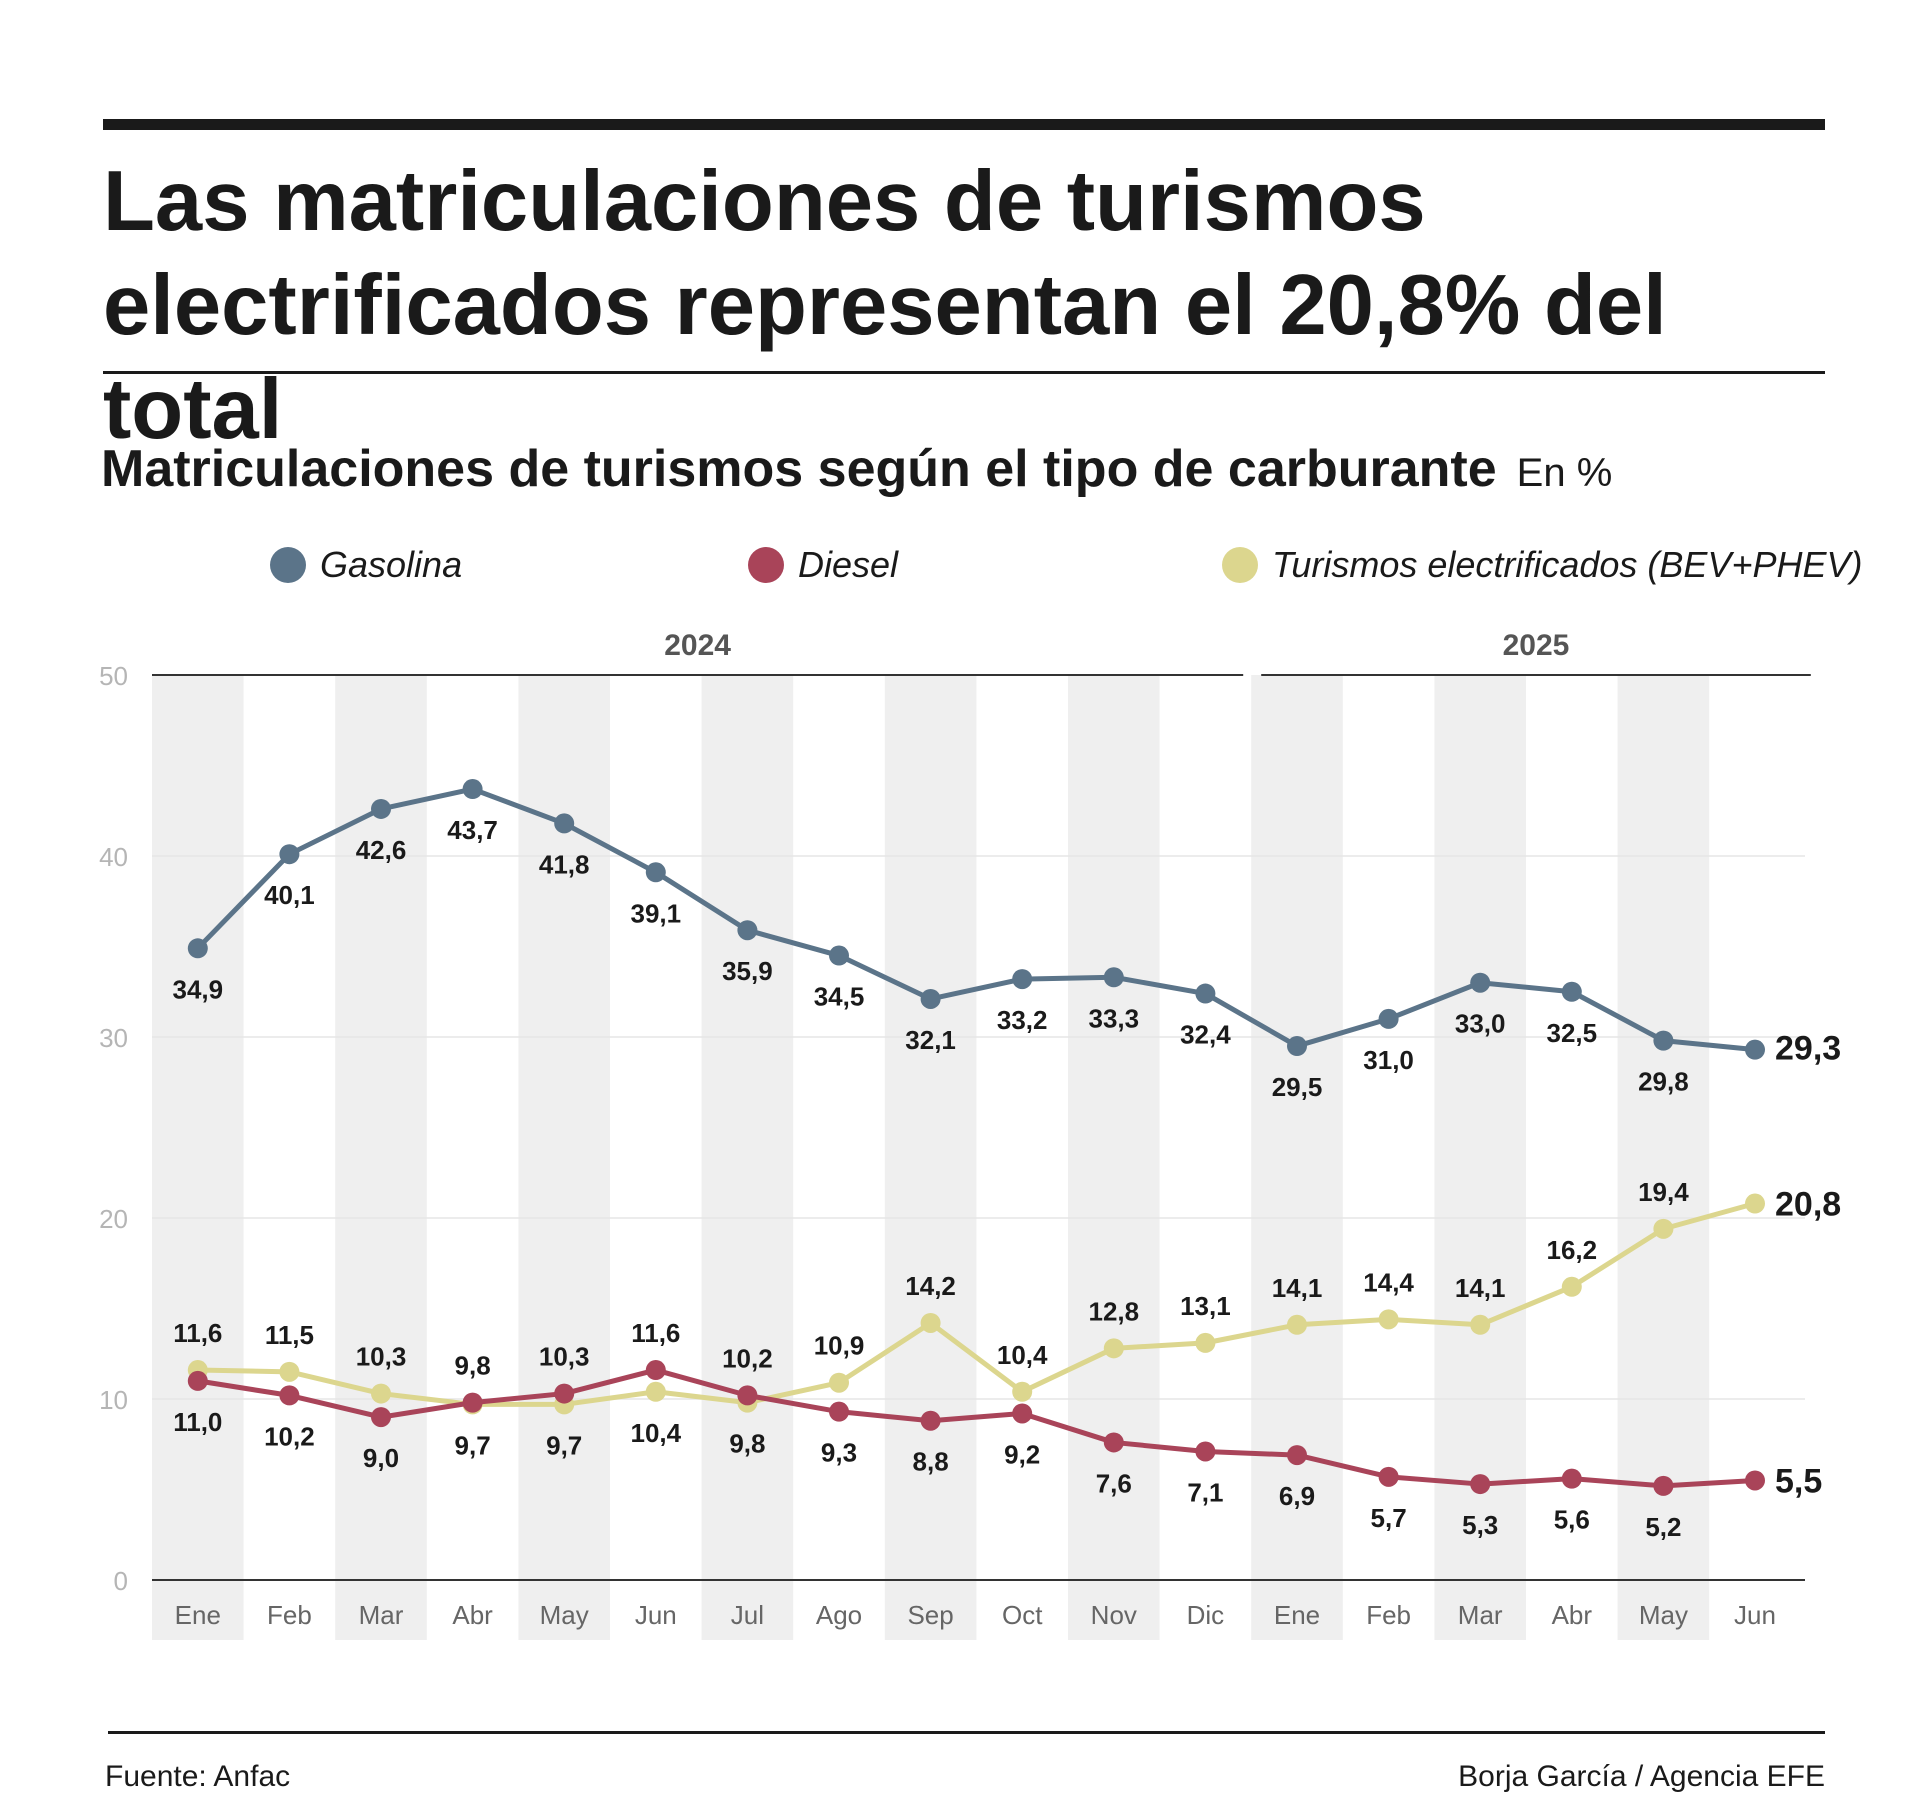 The image size is (1920, 1820). I want to click on data-label-electrificados: 19,4, so click(1663, 1192).